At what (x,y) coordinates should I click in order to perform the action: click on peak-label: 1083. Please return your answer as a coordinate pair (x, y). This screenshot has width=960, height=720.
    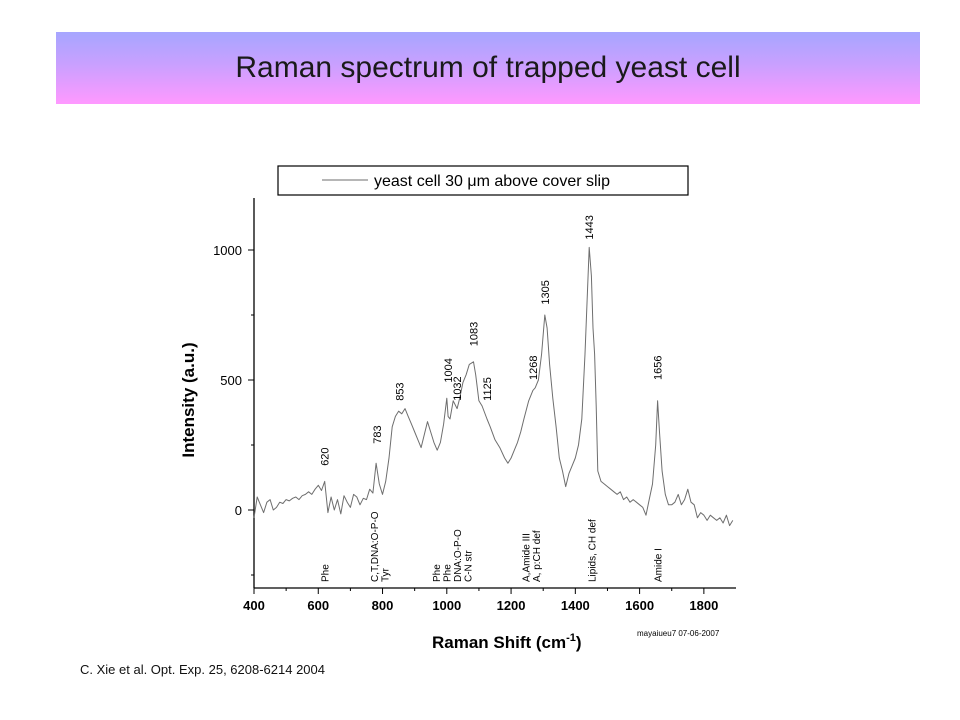
    Looking at the image, I should click on (474, 334).